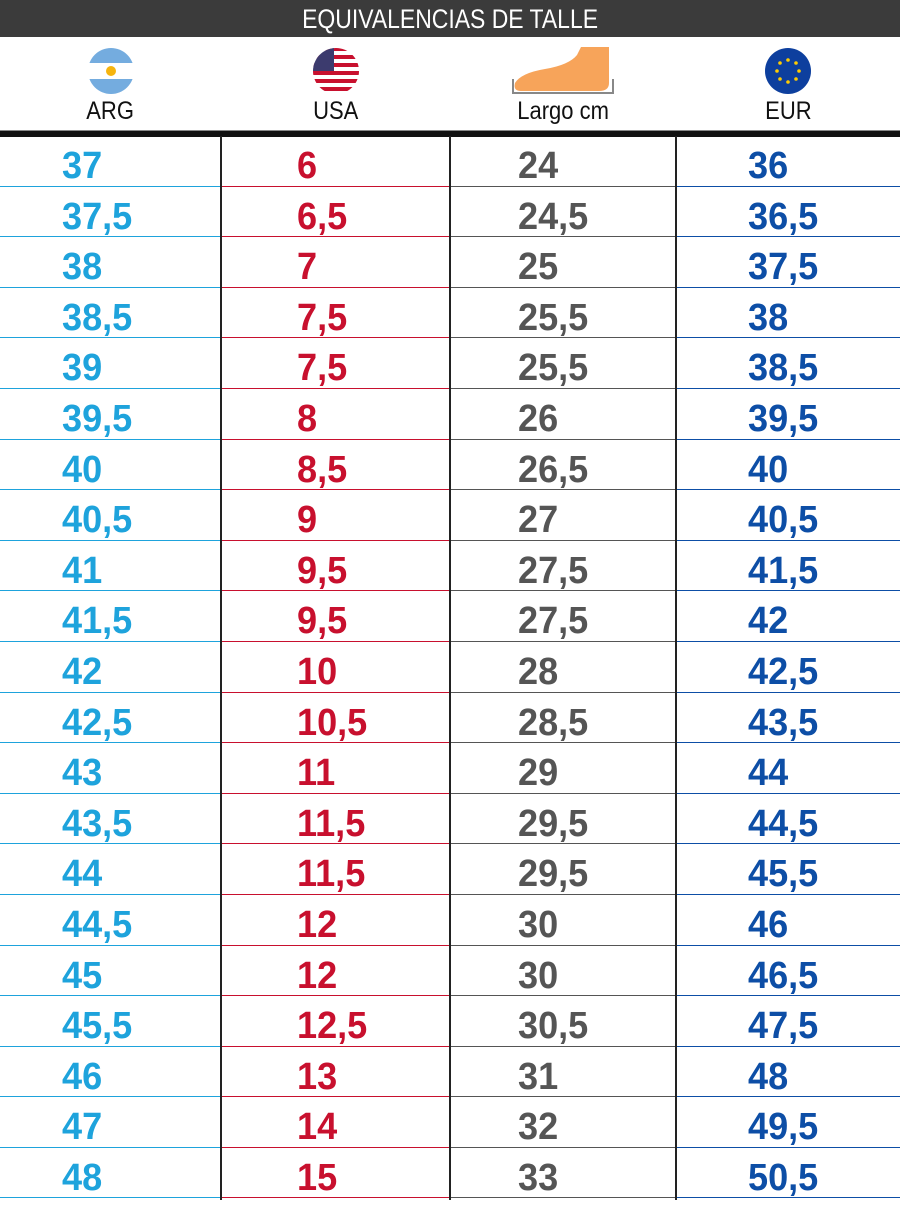 Image resolution: width=900 pixels, height=1208 pixels. Describe the element at coordinates (768, 166) in the screenshot. I see `size-value: 36` at that location.